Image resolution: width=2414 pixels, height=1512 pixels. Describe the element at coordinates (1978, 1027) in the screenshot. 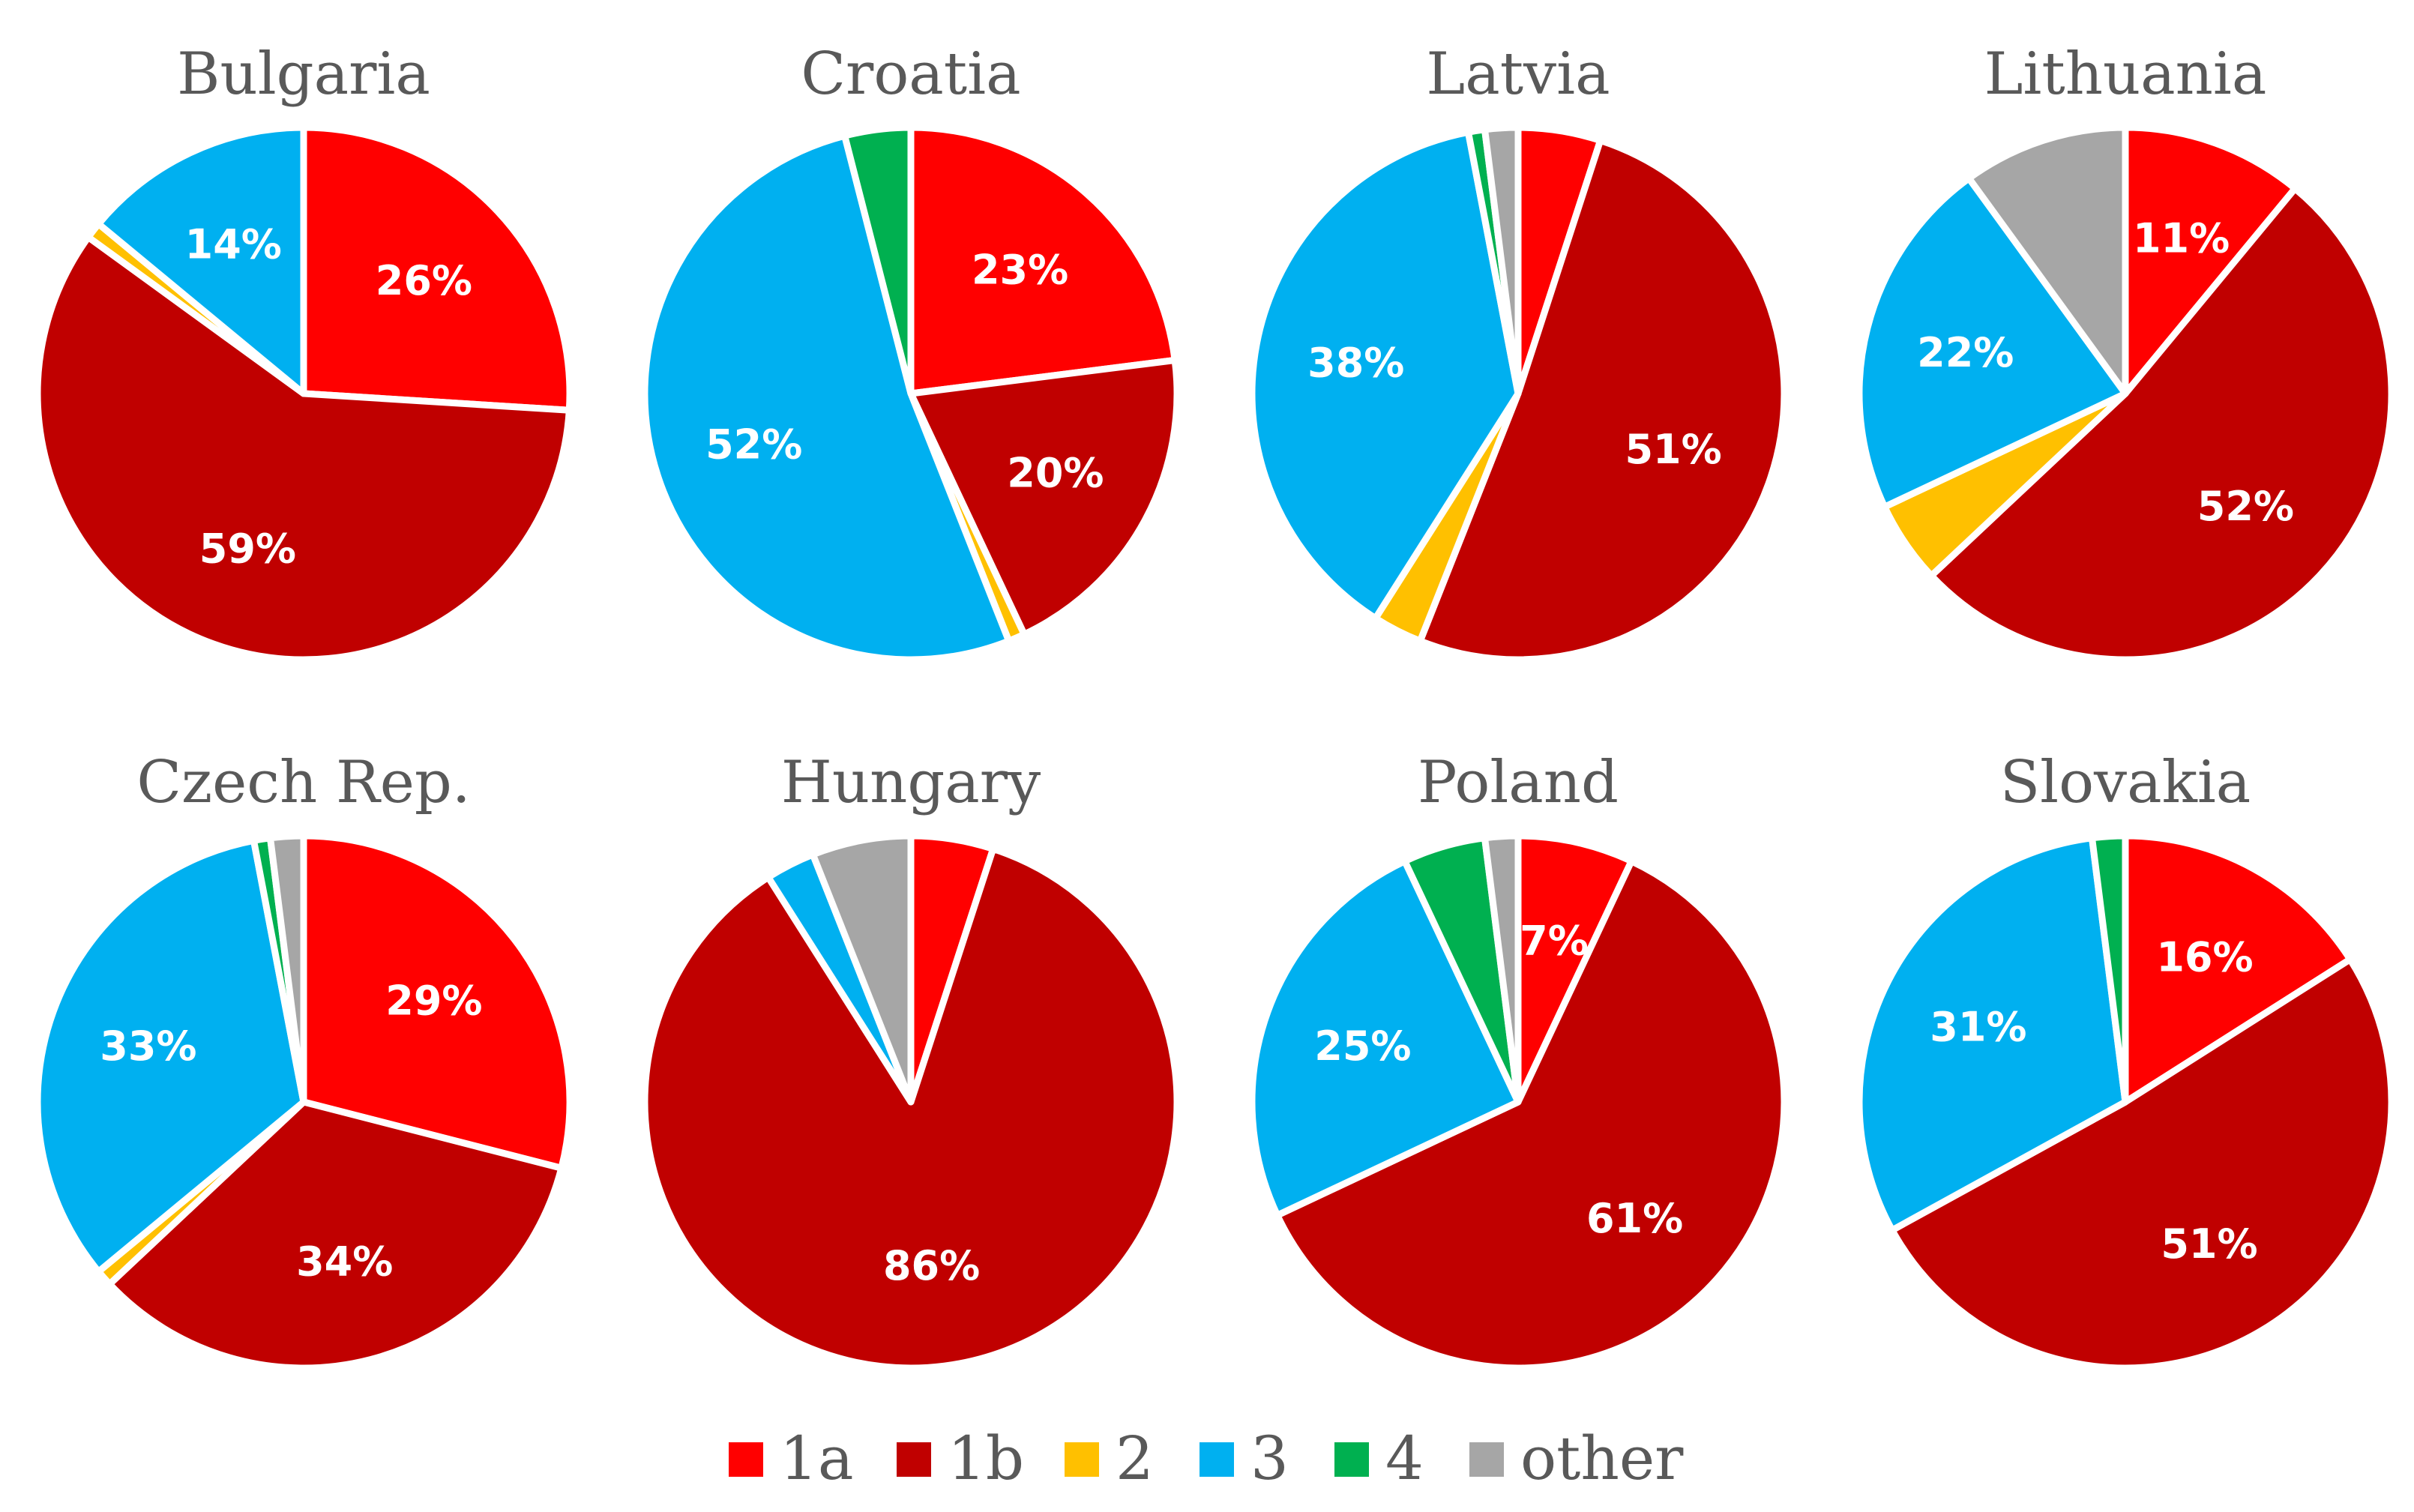

I see `pie-label-slovakia-3: 31%` at that location.